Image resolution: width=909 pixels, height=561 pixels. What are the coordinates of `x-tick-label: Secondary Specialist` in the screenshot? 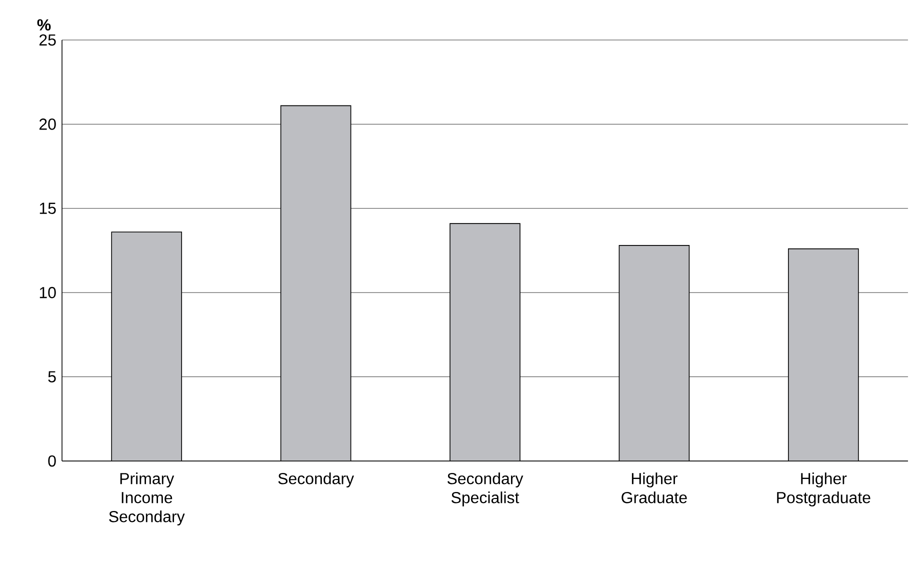 It's located at (485, 489).